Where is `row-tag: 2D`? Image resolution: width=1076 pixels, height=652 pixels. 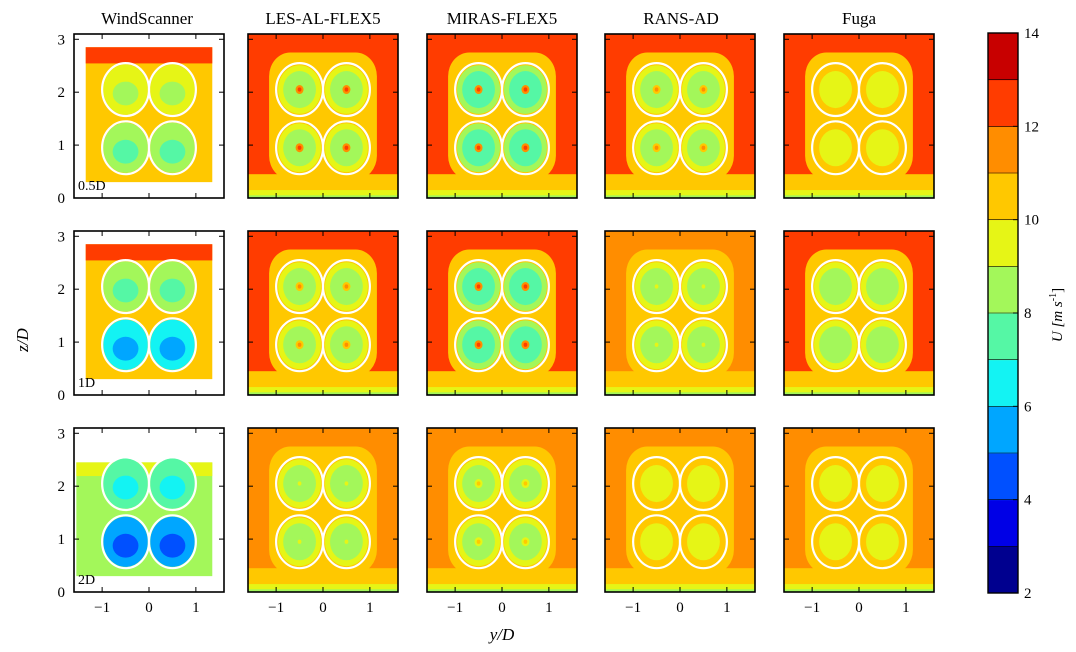
row-tag: 2D is located at coordinates (86, 580).